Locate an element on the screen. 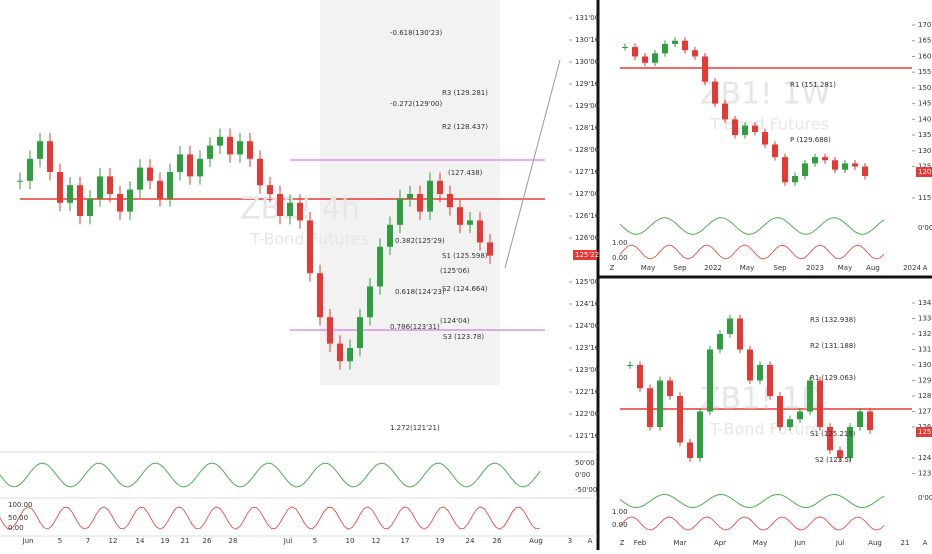  price-label: 140'00 is located at coordinates (925, 119).